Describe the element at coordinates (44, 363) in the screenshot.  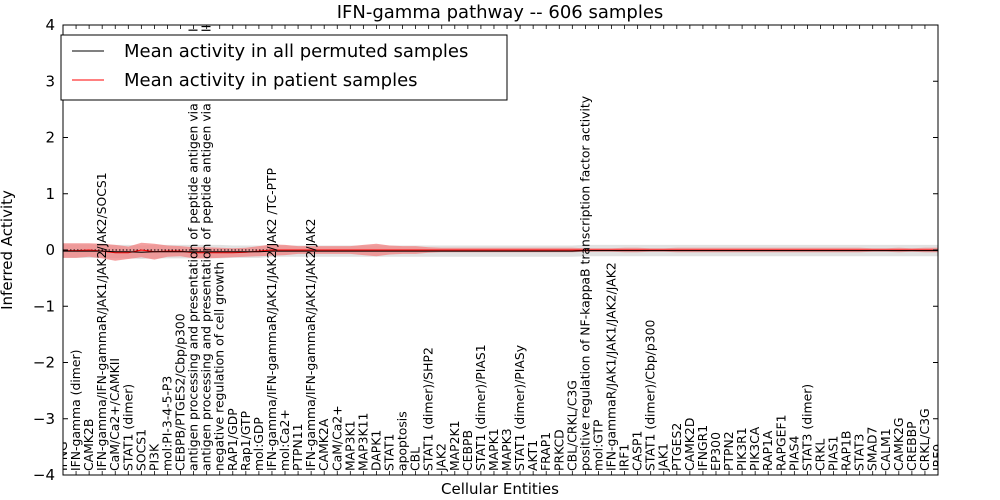
I see `y-tick-label: −2` at that location.